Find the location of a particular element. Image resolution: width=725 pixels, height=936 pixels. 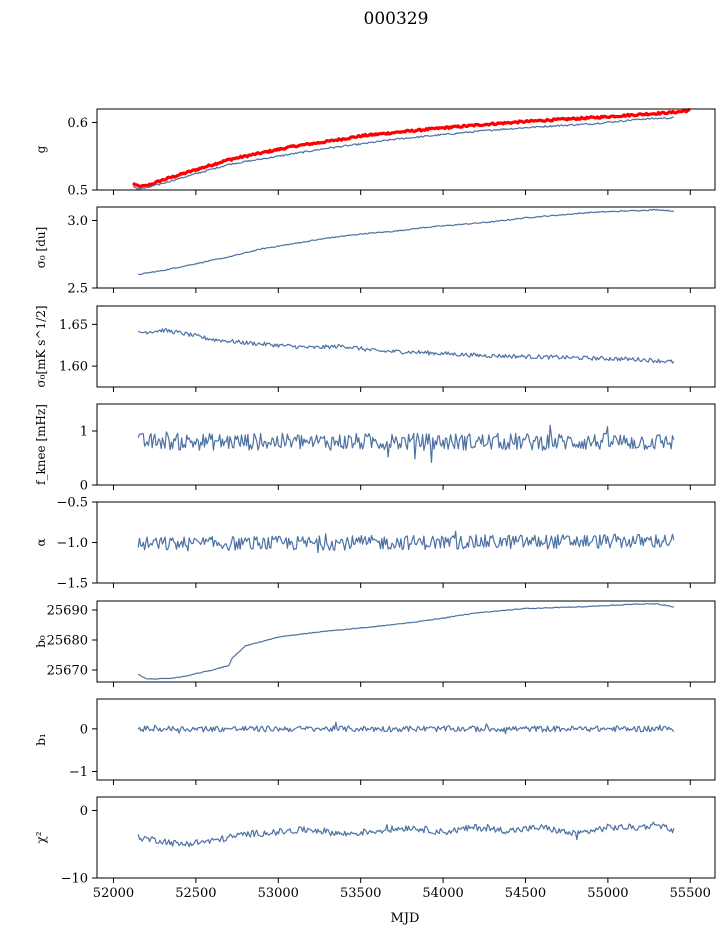

y-tick-label-g-1: 0.6 is located at coordinates (77, 123).